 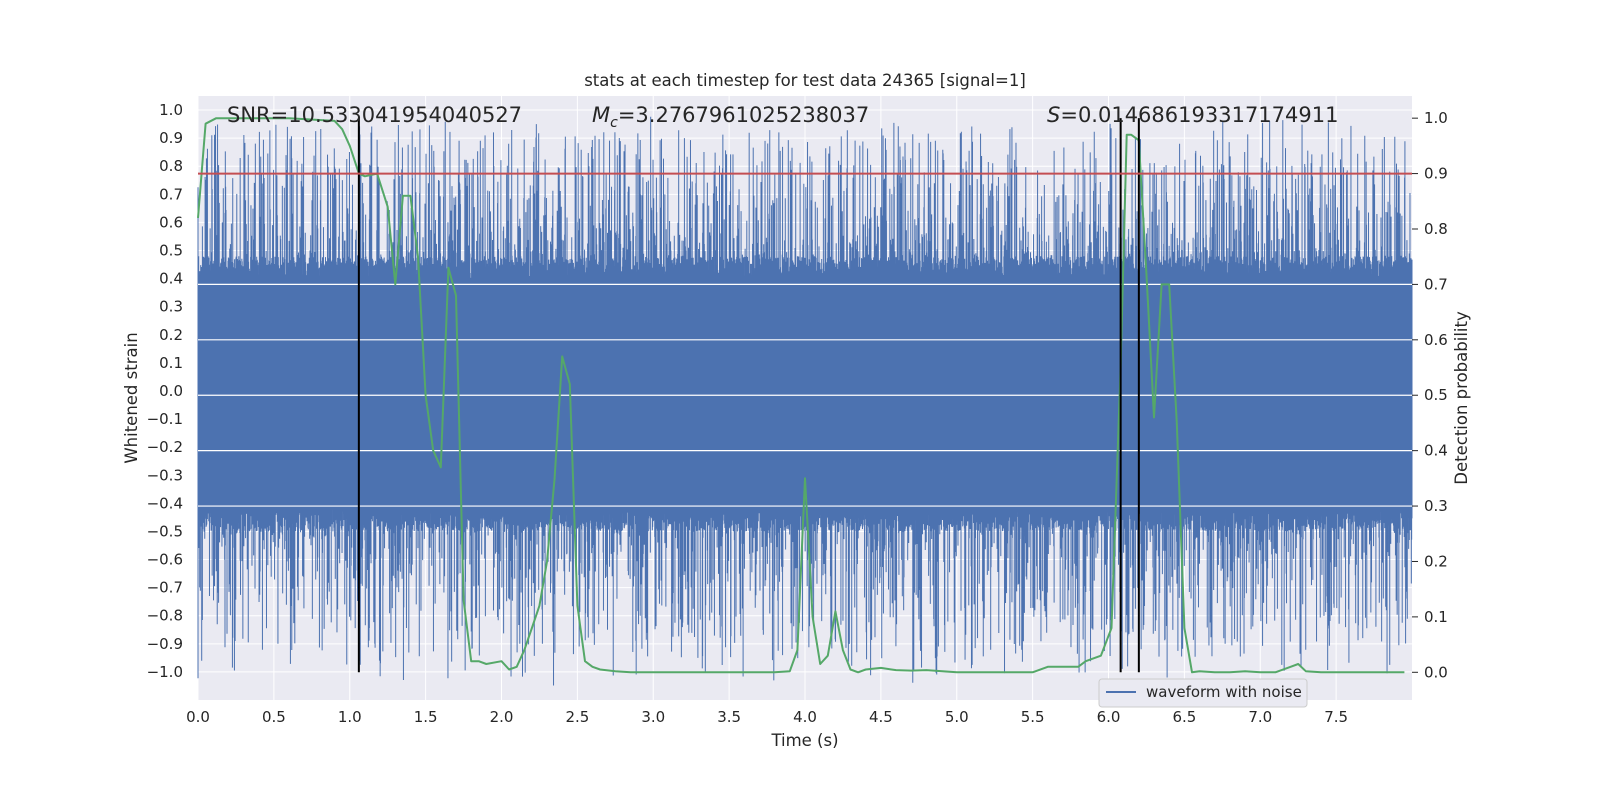 I want to click on x-tick-label: 5.5, so click(x=1033, y=717).